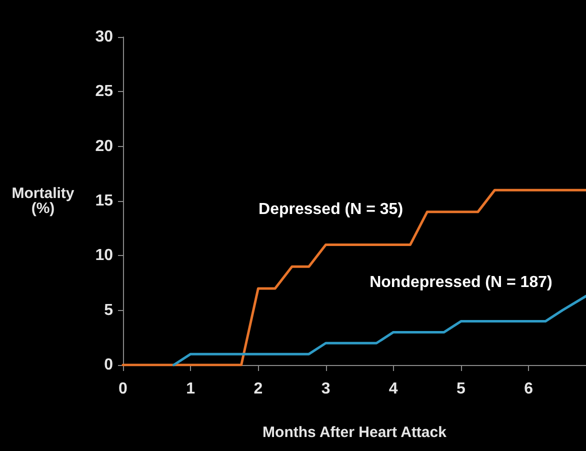  Describe the element at coordinates (43, 201) in the screenshot. I see `y-axis-title: Mortality (%)` at that location.